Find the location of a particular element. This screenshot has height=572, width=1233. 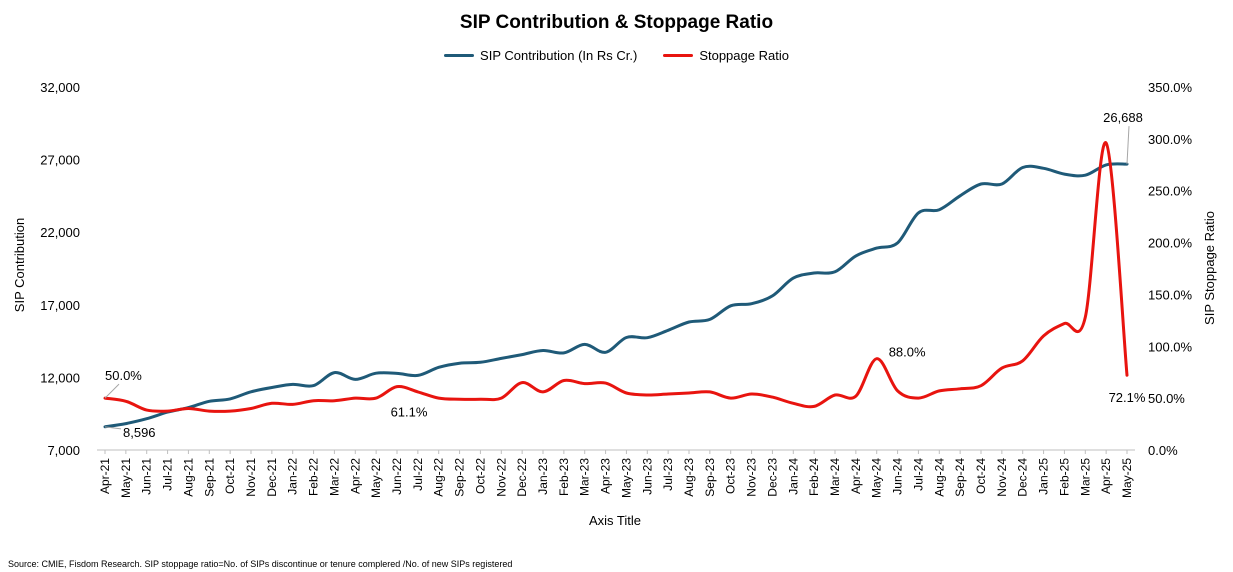

x-tick-label: Apr-24 is located at coordinates (856, 476).